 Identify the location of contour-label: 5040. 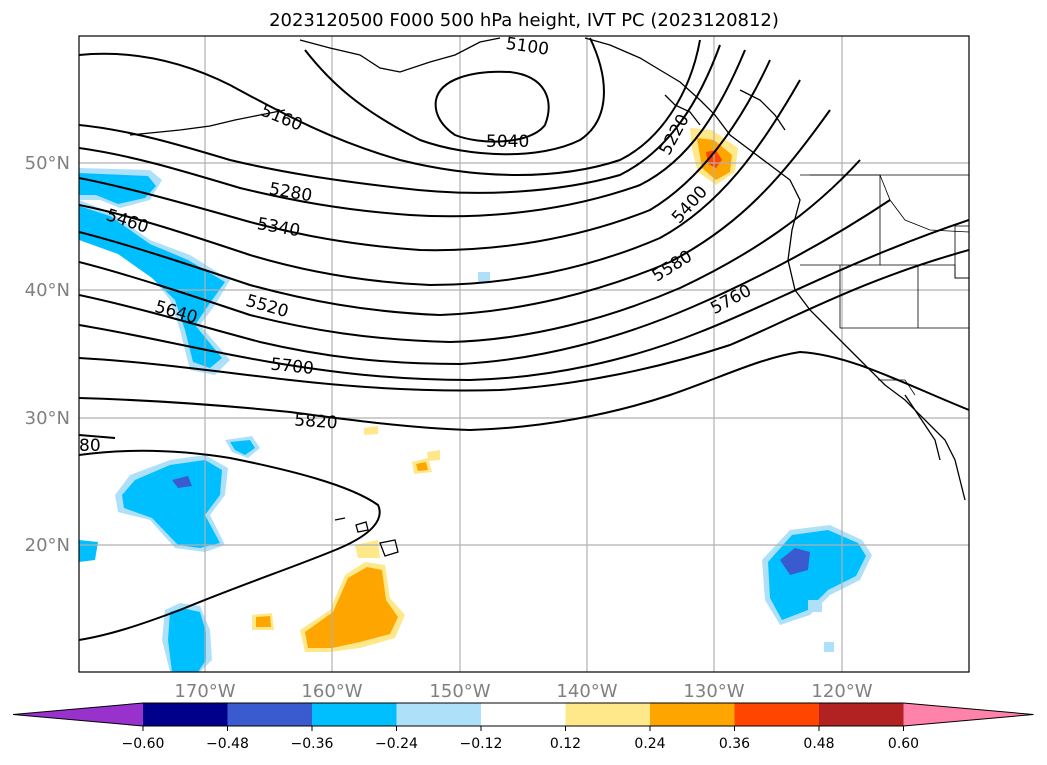
(507, 142).